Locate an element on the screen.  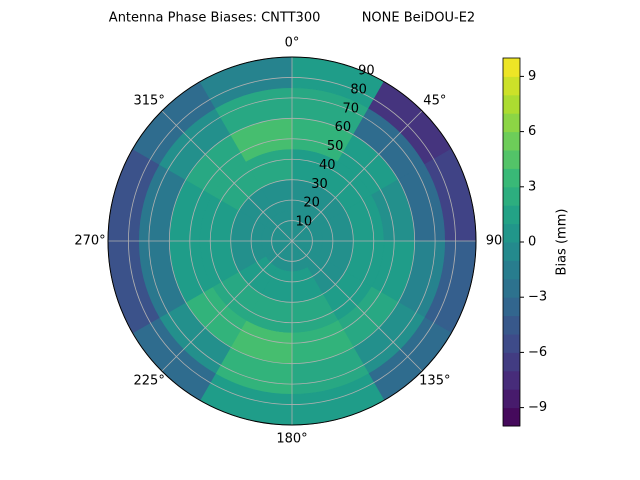
theta-tick-label: 45° is located at coordinates (434, 100).